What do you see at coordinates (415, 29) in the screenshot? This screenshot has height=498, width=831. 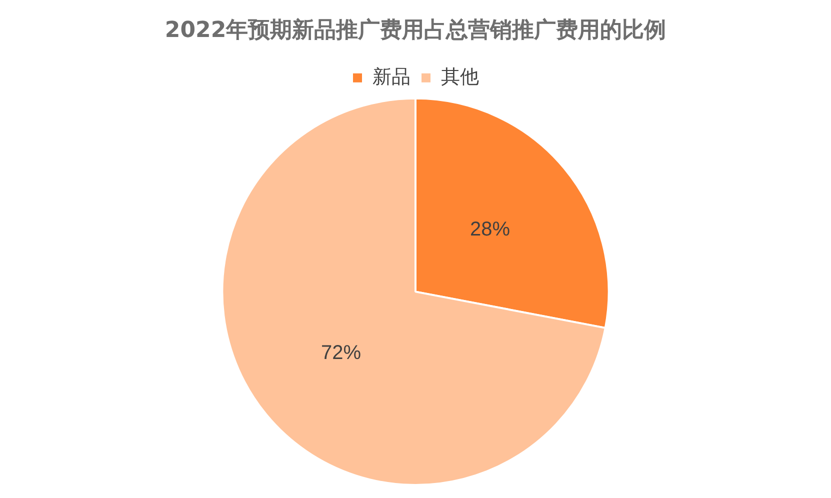 I see `chart-title: 2022年预期新品推广费用占总营销推广费用的比例` at bounding box center [415, 29].